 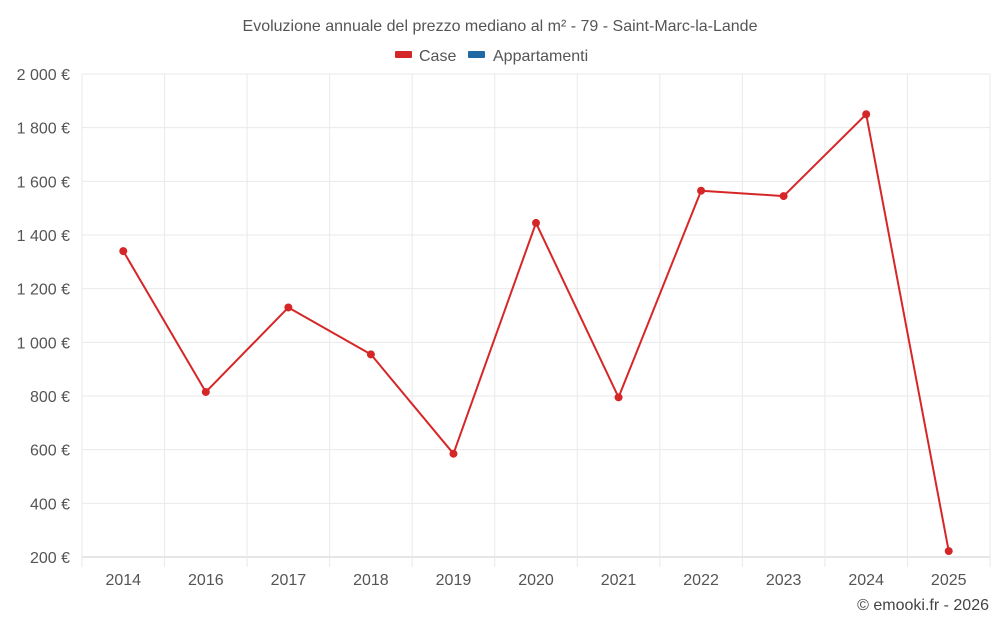 What do you see at coordinates (43, 129) in the screenshot?
I see `y-tick-label: 1 800 €` at bounding box center [43, 129].